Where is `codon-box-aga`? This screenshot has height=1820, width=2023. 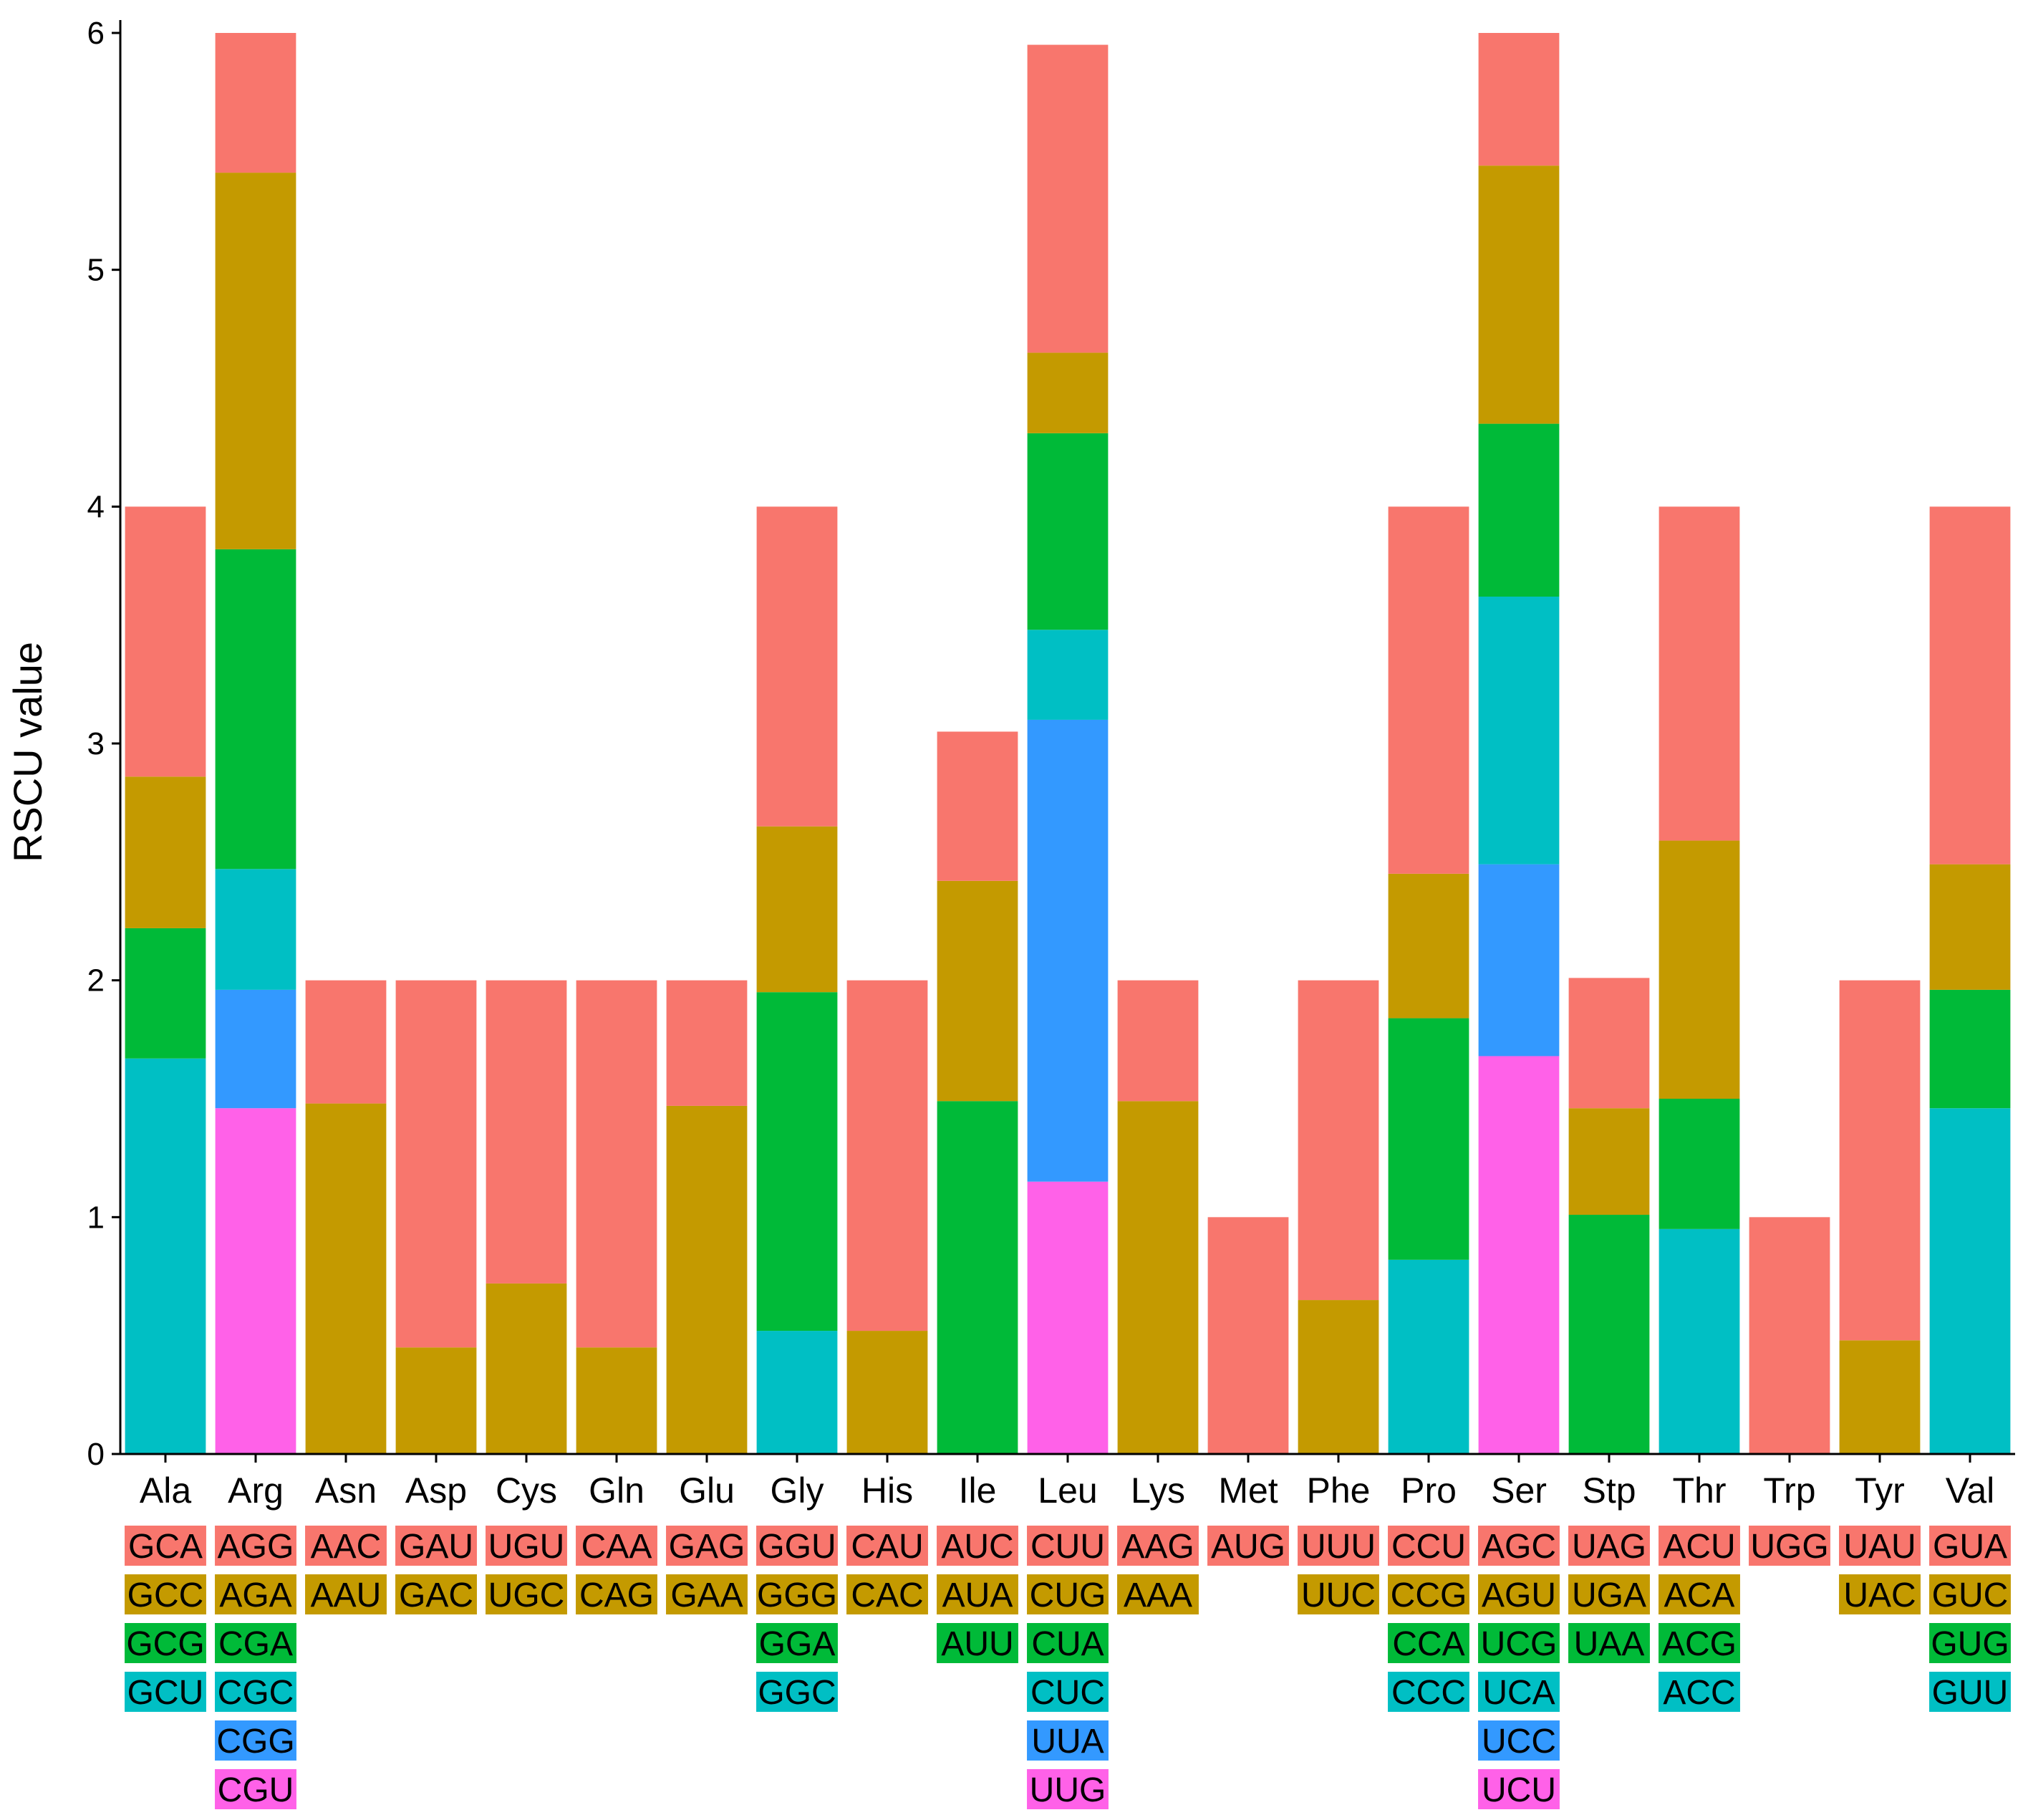 codon-box-aga is located at coordinates (255, 1594).